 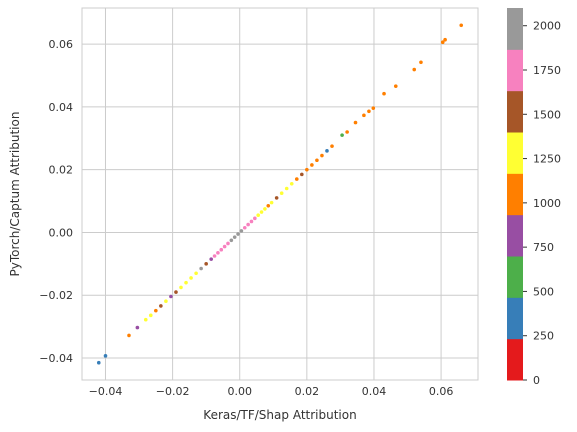 What do you see at coordinates (441, 391) in the screenshot?
I see `x-tick-label: 0.06` at bounding box center [441, 391].